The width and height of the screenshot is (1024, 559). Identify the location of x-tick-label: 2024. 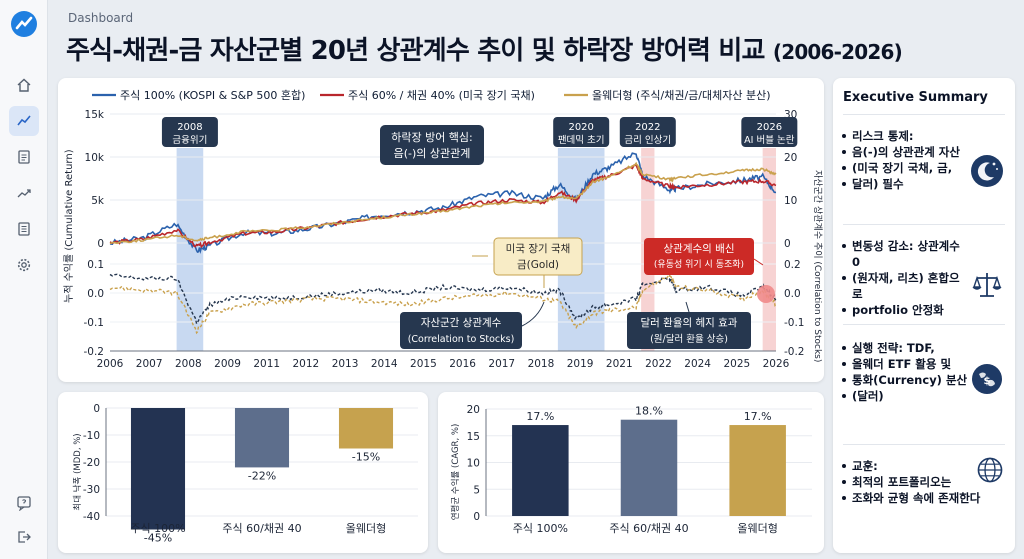
(697, 364).